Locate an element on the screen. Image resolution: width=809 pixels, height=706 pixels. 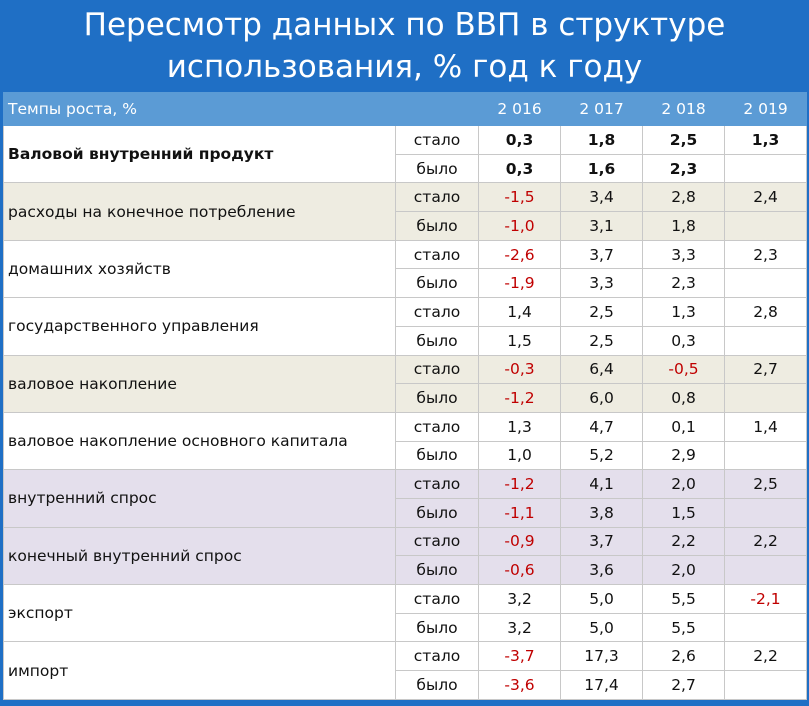
value-cell: 2,8 is located at coordinates (766, 312).